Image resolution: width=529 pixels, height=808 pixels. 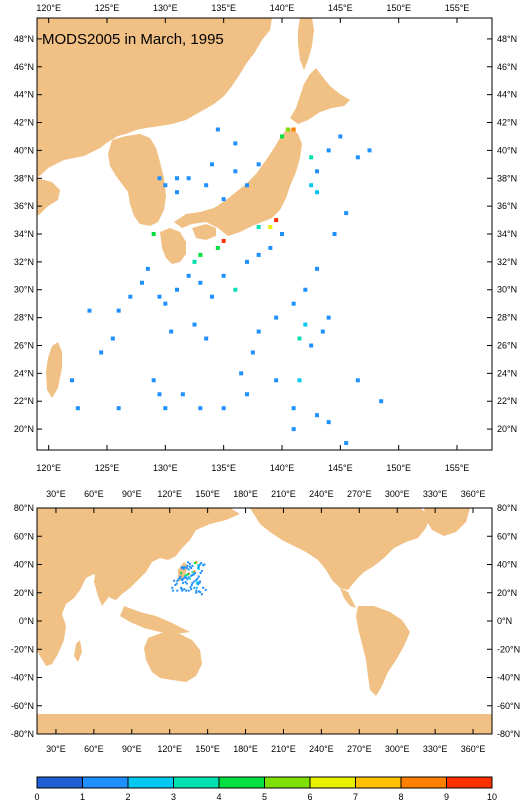 What do you see at coordinates (24, 262) in the screenshot?
I see `top-map-y-tick-label-left: 32°N` at bounding box center [24, 262].